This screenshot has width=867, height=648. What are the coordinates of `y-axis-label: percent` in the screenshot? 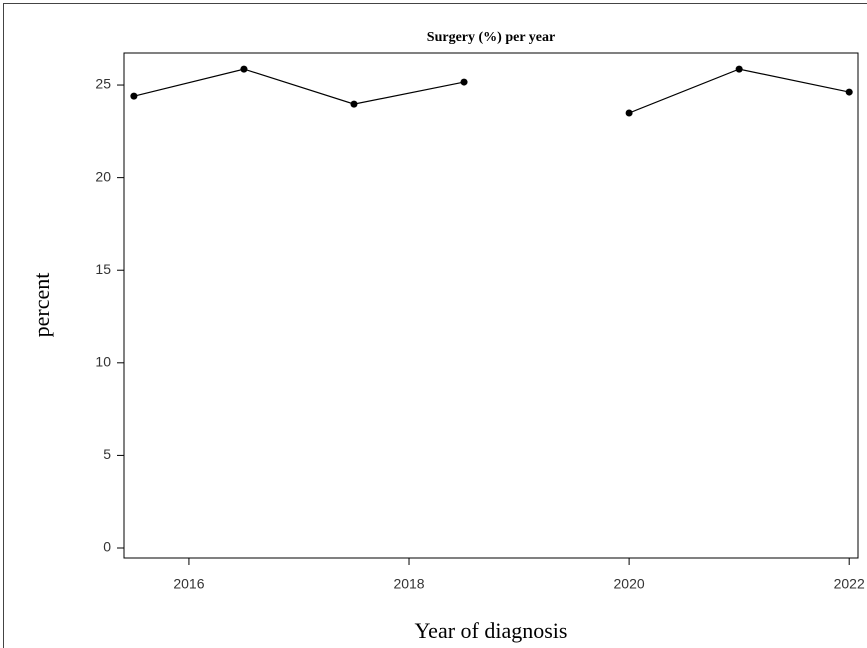 It's located at (41, 305).